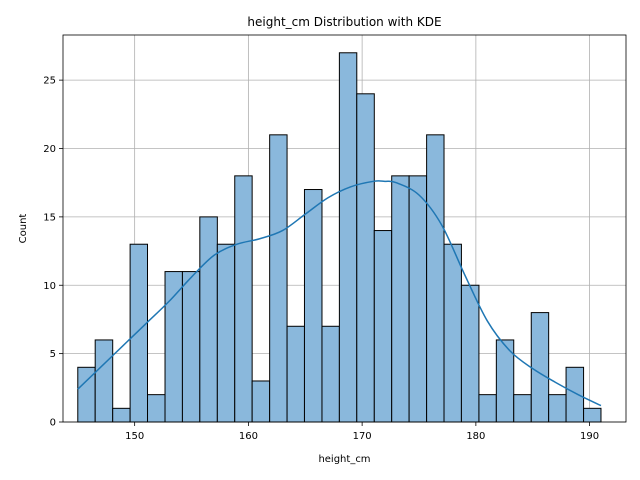  Describe the element at coordinates (475, 436) in the screenshot. I see `x-tick-label: 180` at that location.